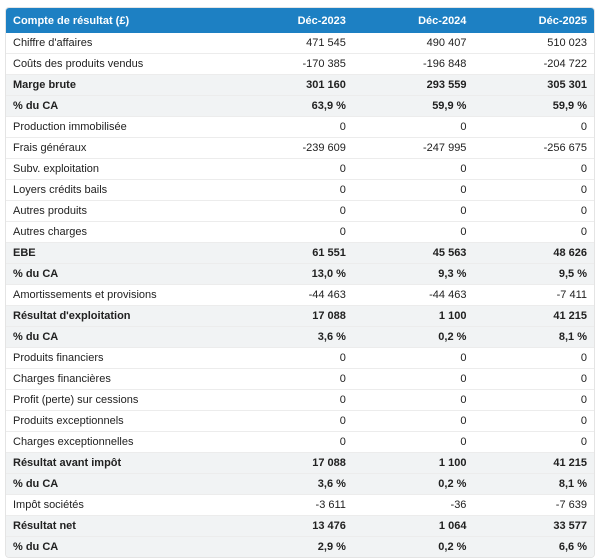 The height and width of the screenshot is (558, 600). I want to click on table-row: Marge brute 301 160 293 559 305 301, so click(300, 85).